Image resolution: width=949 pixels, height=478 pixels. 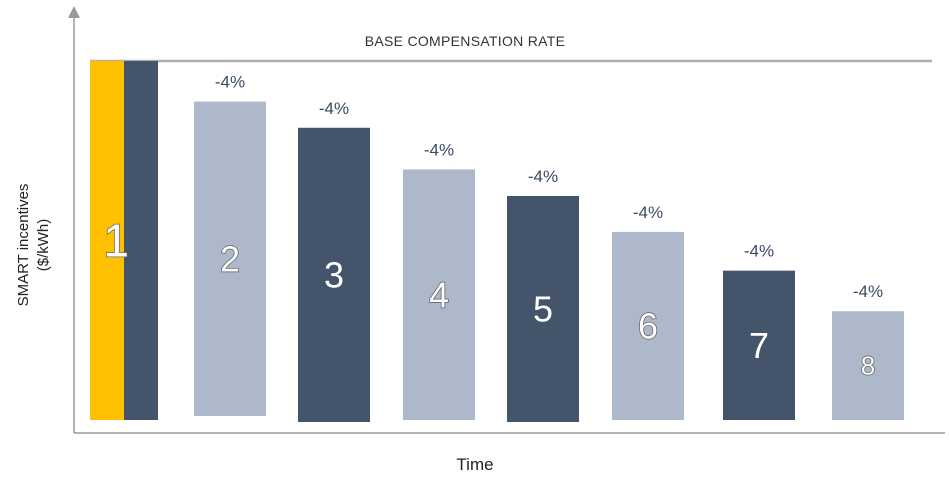 I want to click on y-axis-title-line-2: ($/kWh), so click(x=43, y=245).